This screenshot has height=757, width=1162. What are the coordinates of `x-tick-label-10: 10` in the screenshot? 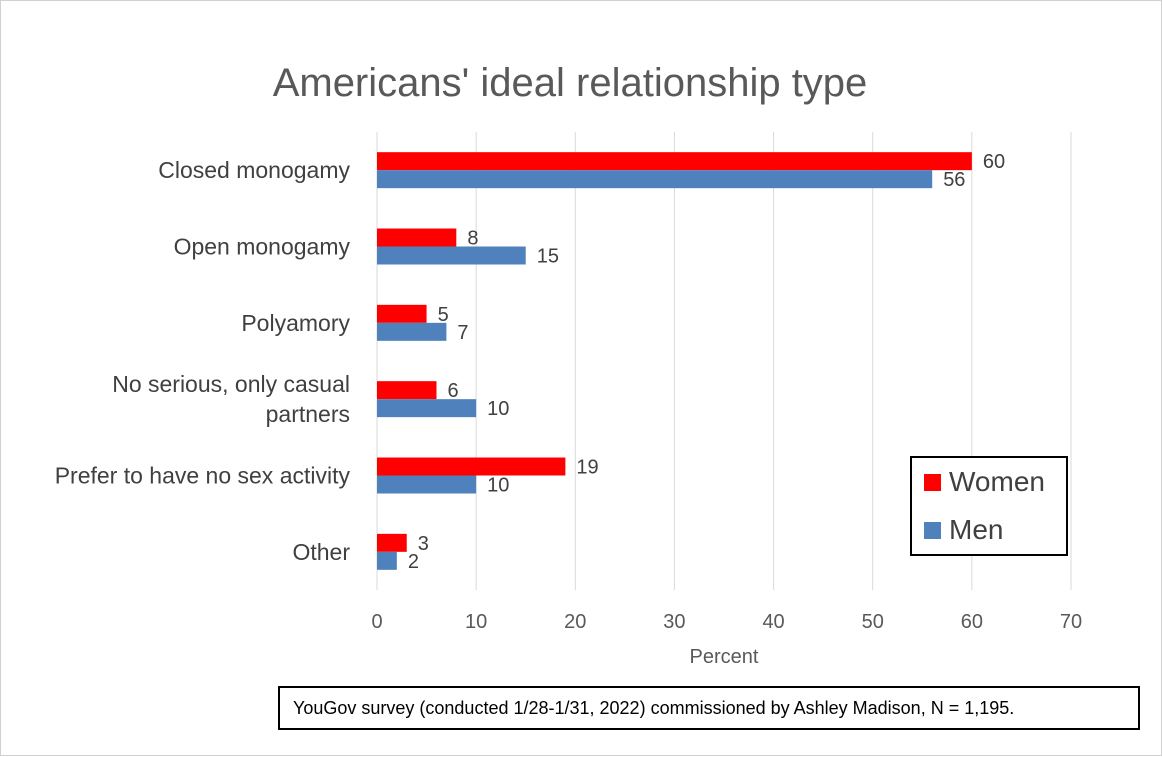 It's located at (476, 622).